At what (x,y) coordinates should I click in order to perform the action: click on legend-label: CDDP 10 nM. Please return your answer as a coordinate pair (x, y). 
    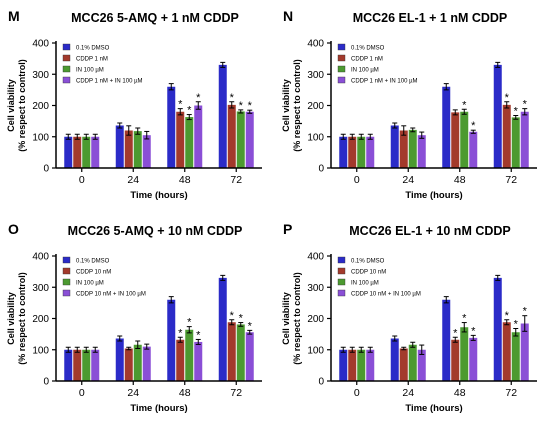
    Looking at the image, I should click on (368, 273).